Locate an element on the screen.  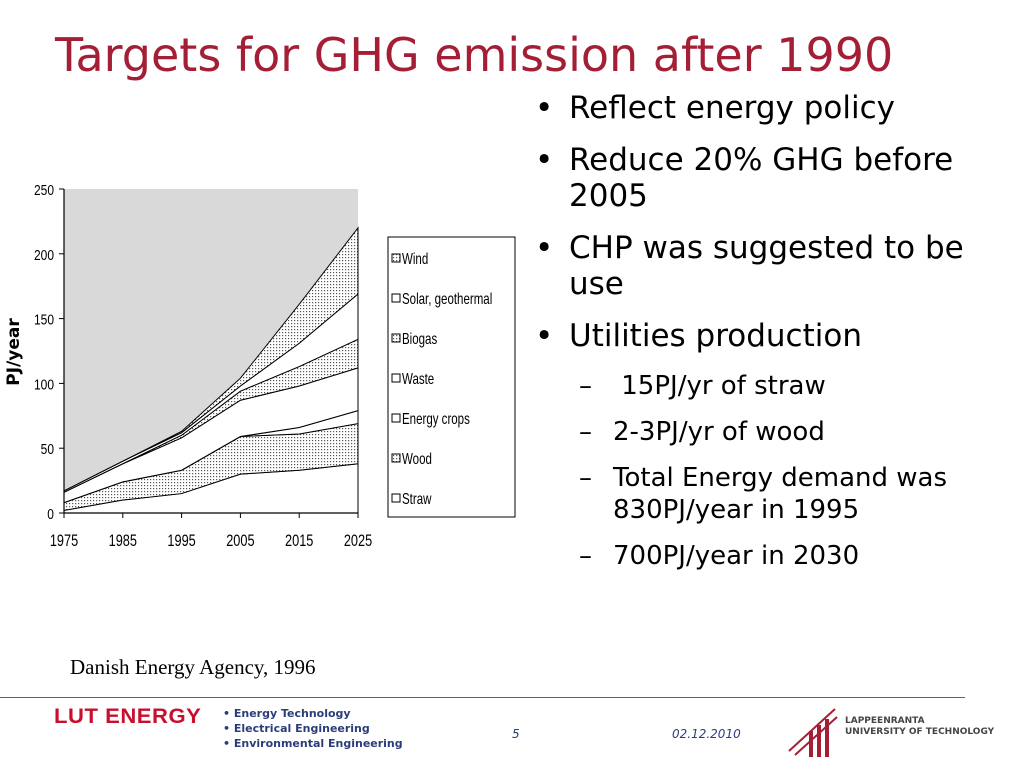
university-line: UNIVERSITY OF TECHNOLOGY is located at coordinates (920, 732).